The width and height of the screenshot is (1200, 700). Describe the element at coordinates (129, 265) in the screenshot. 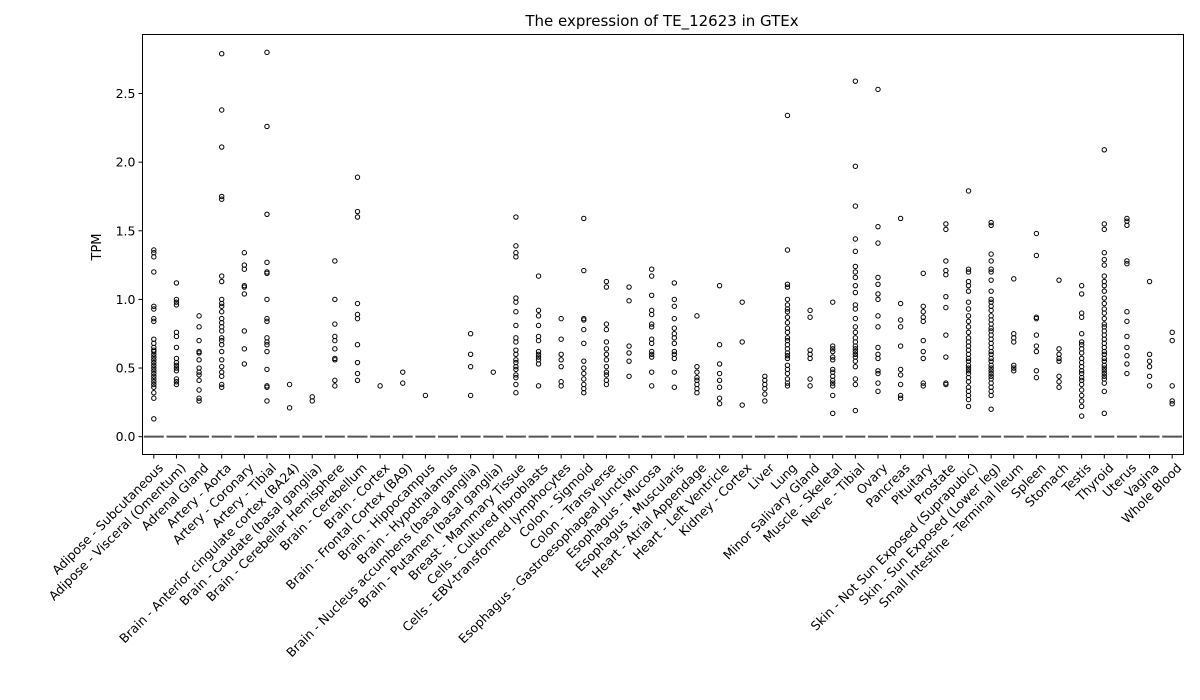

I see `y-axis: 0.0 0.5 1.0 1.5 2.0 2.5` at that location.